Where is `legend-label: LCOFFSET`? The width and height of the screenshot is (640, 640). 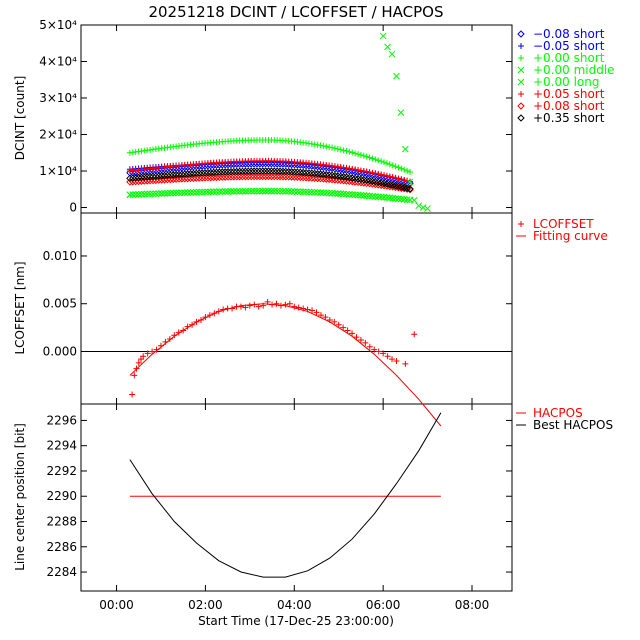 legend-label: LCOFFSET is located at coordinates (563, 224).